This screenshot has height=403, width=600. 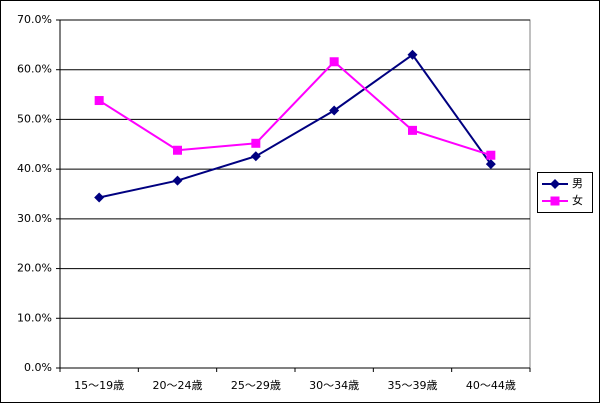 I want to click on legend-box, so click(x=565, y=192).